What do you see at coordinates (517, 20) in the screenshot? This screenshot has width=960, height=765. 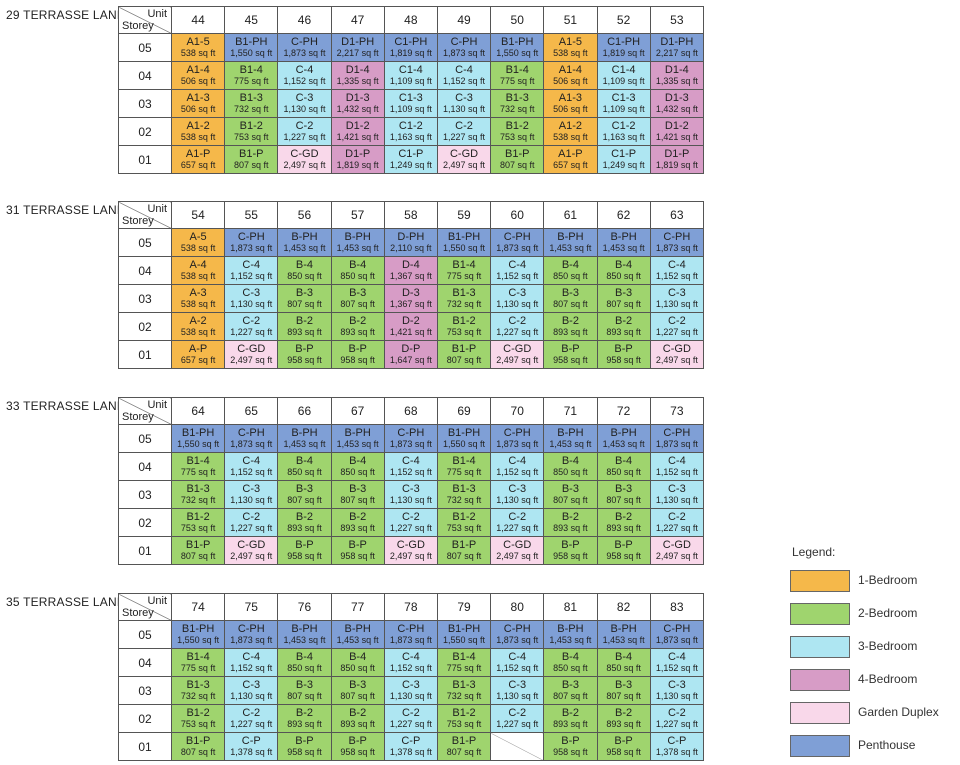 I see `unit-number: 50` at bounding box center [517, 20].